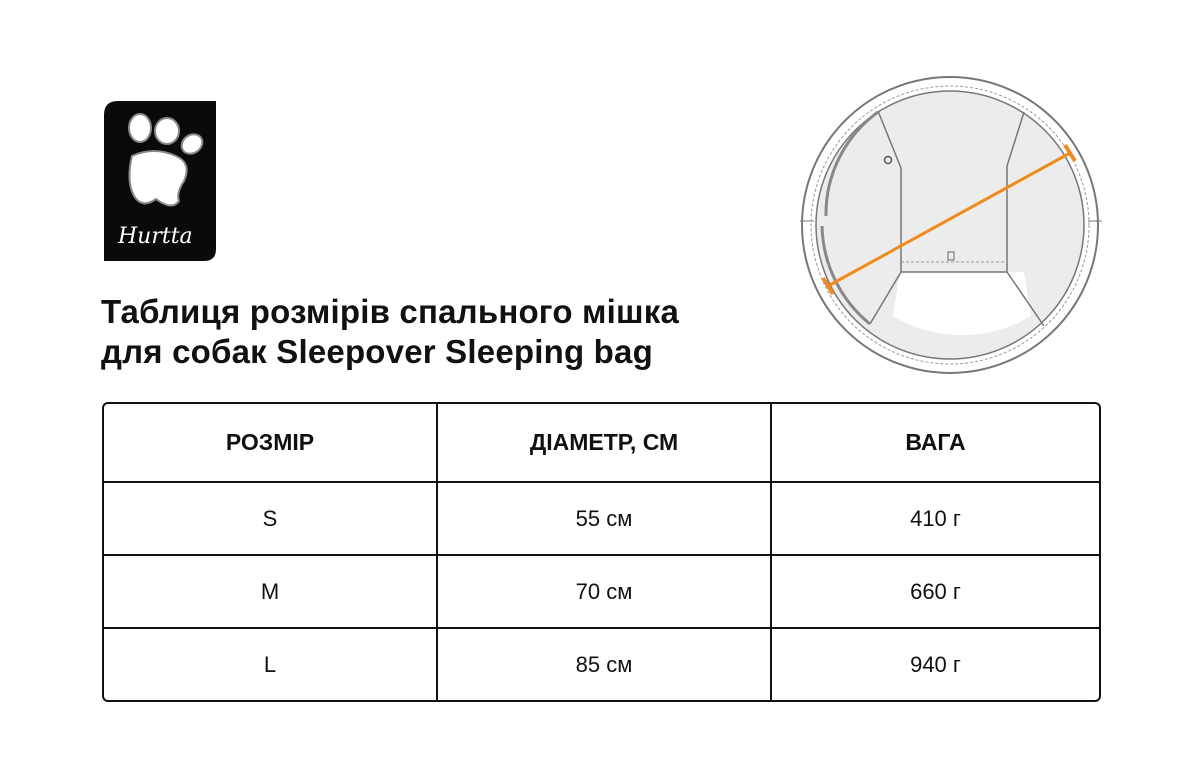 The width and height of the screenshot is (1200, 780). I want to click on table-row: M 70 см 660 г, so click(601, 592).